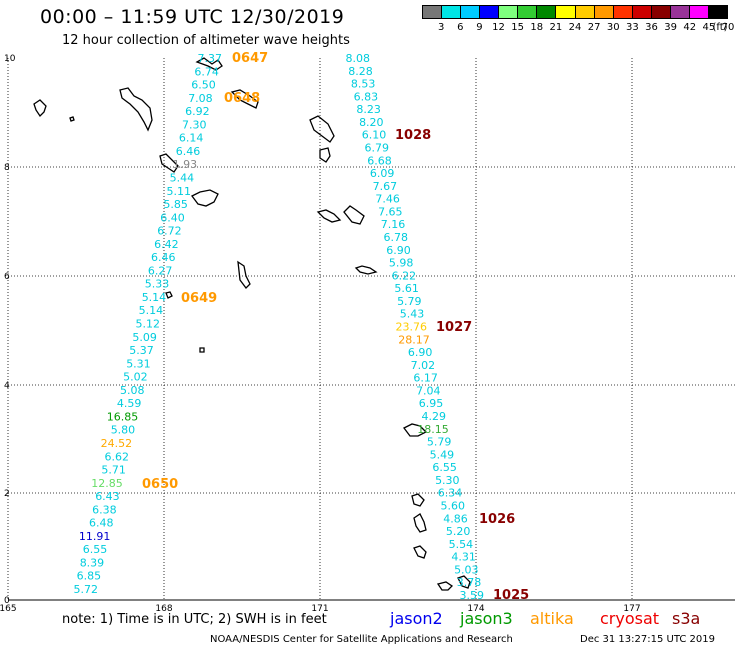  I want to click on wave-height-value: 5.54, so click(461, 544).